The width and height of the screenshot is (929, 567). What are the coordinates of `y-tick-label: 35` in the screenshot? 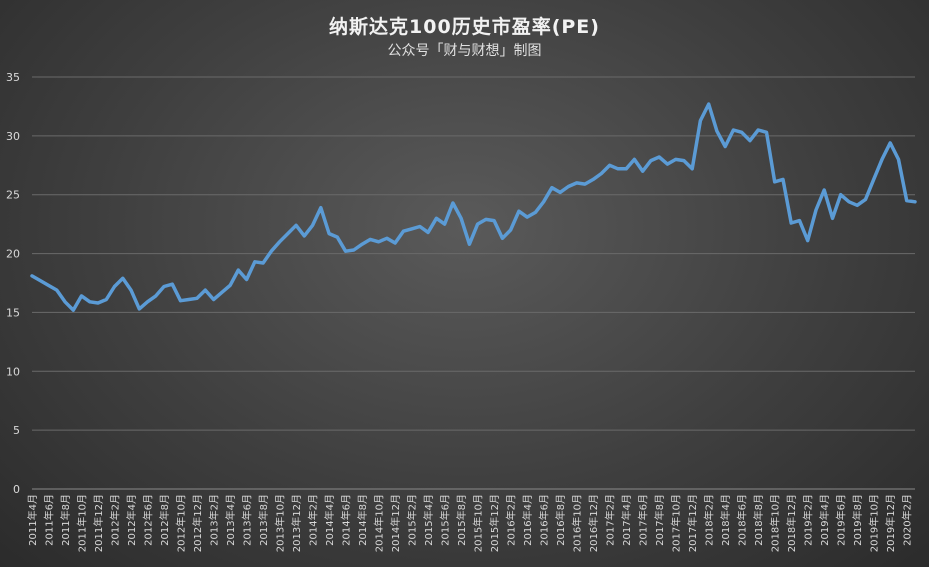 It's located at (13, 77).